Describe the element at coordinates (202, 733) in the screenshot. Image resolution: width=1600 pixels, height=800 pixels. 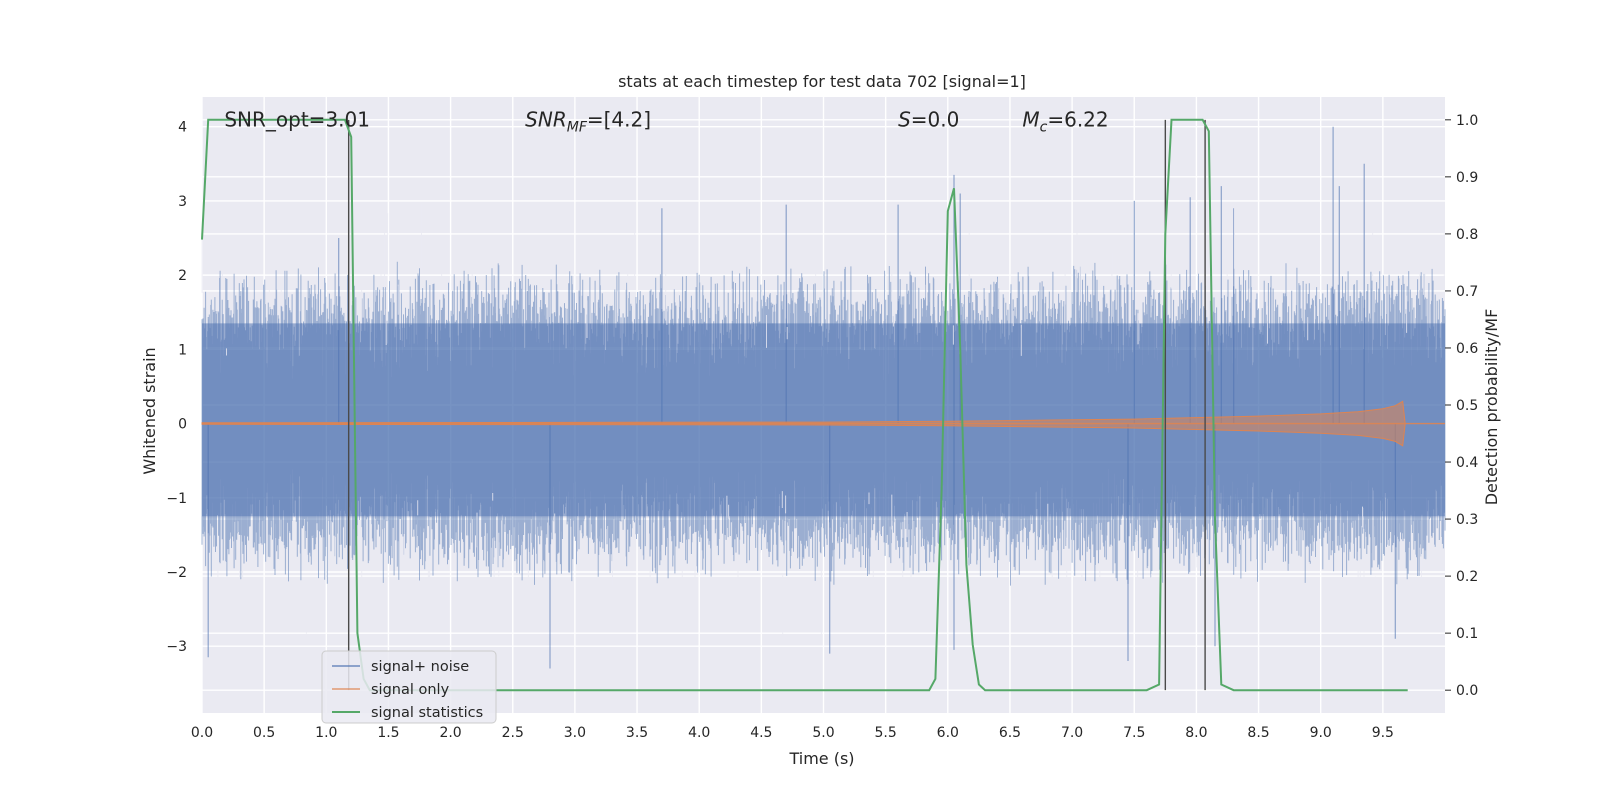
I see `x-tick-label: 0.0` at that location.